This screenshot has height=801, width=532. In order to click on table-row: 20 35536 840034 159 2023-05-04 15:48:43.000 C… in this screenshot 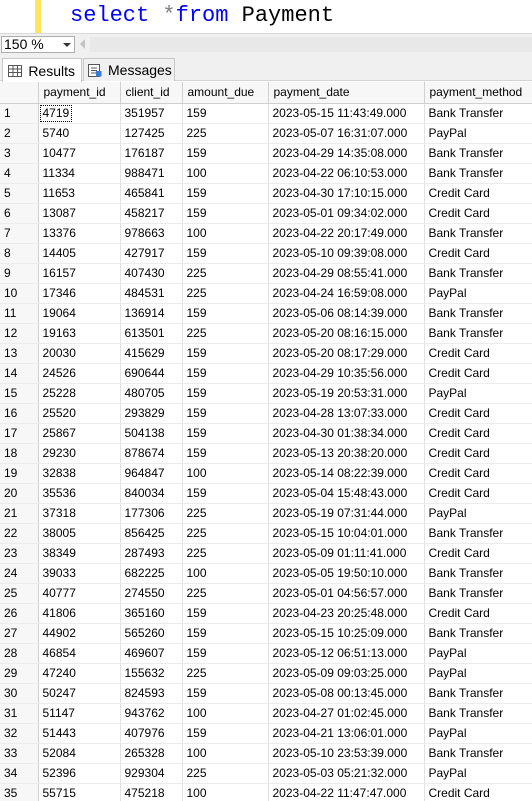, I will do `click(266, 493)`.